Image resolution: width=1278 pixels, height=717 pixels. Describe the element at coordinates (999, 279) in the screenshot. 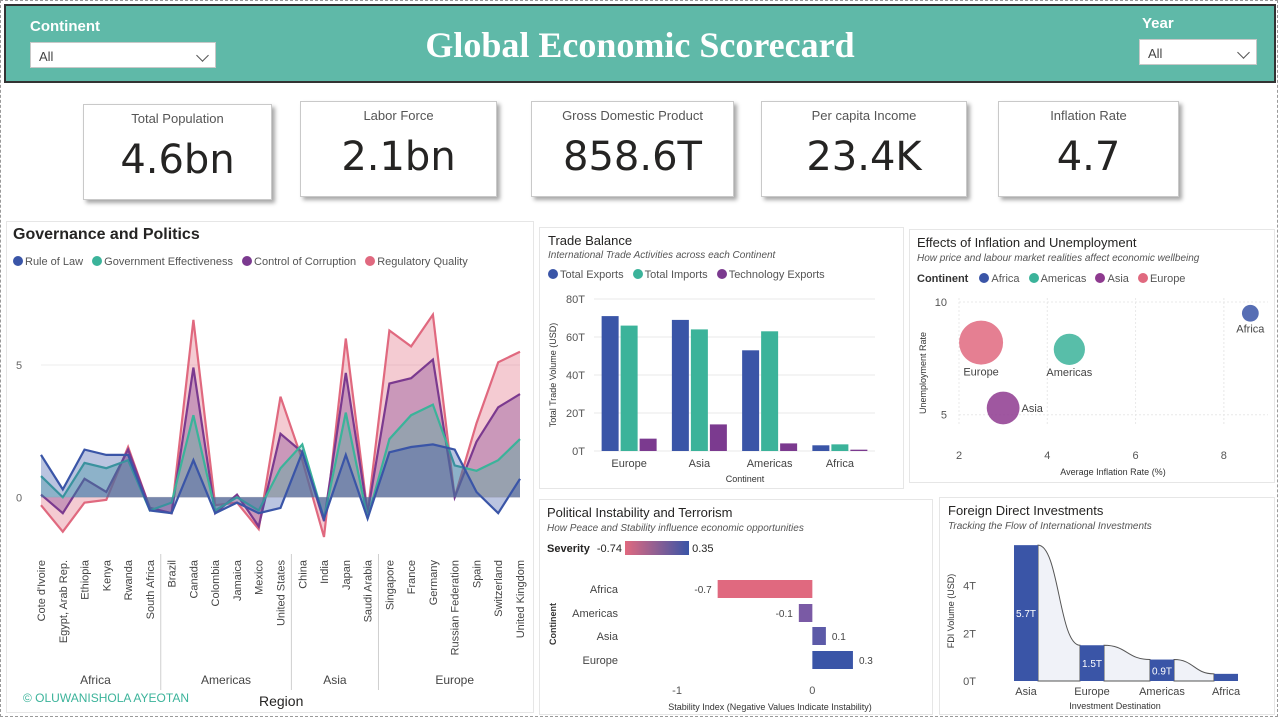

I see `legend-item-africa: Africa` at that location.